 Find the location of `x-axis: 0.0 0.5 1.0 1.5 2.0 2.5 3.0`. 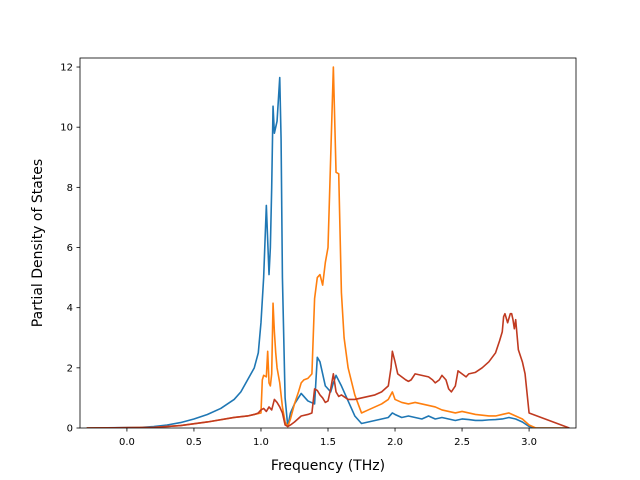

x-axis: 0.0 0.5 1.0 1.5 2.0 2.5 3.0 is located at coordinates (328, 438).